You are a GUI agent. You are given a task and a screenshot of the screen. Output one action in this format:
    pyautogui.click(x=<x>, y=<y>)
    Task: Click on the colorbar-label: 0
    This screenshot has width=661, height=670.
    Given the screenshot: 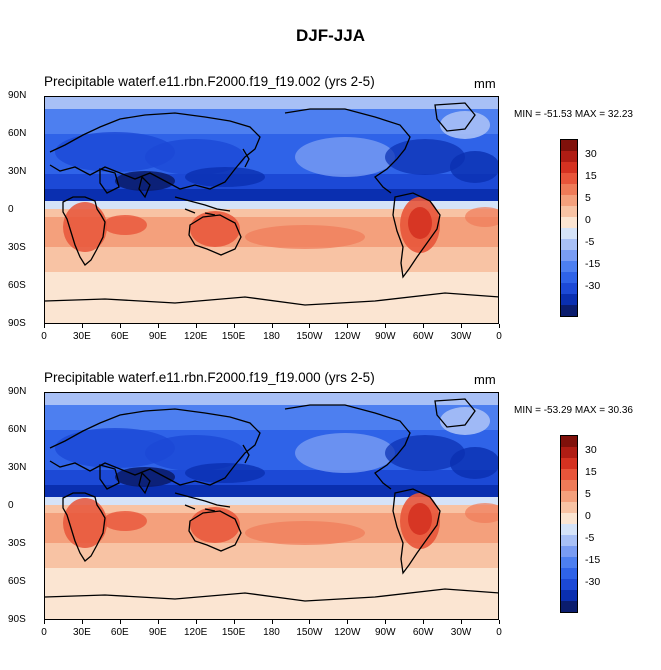 What is the action you would take?
    pyautogui.click(x=588, y=220)
    